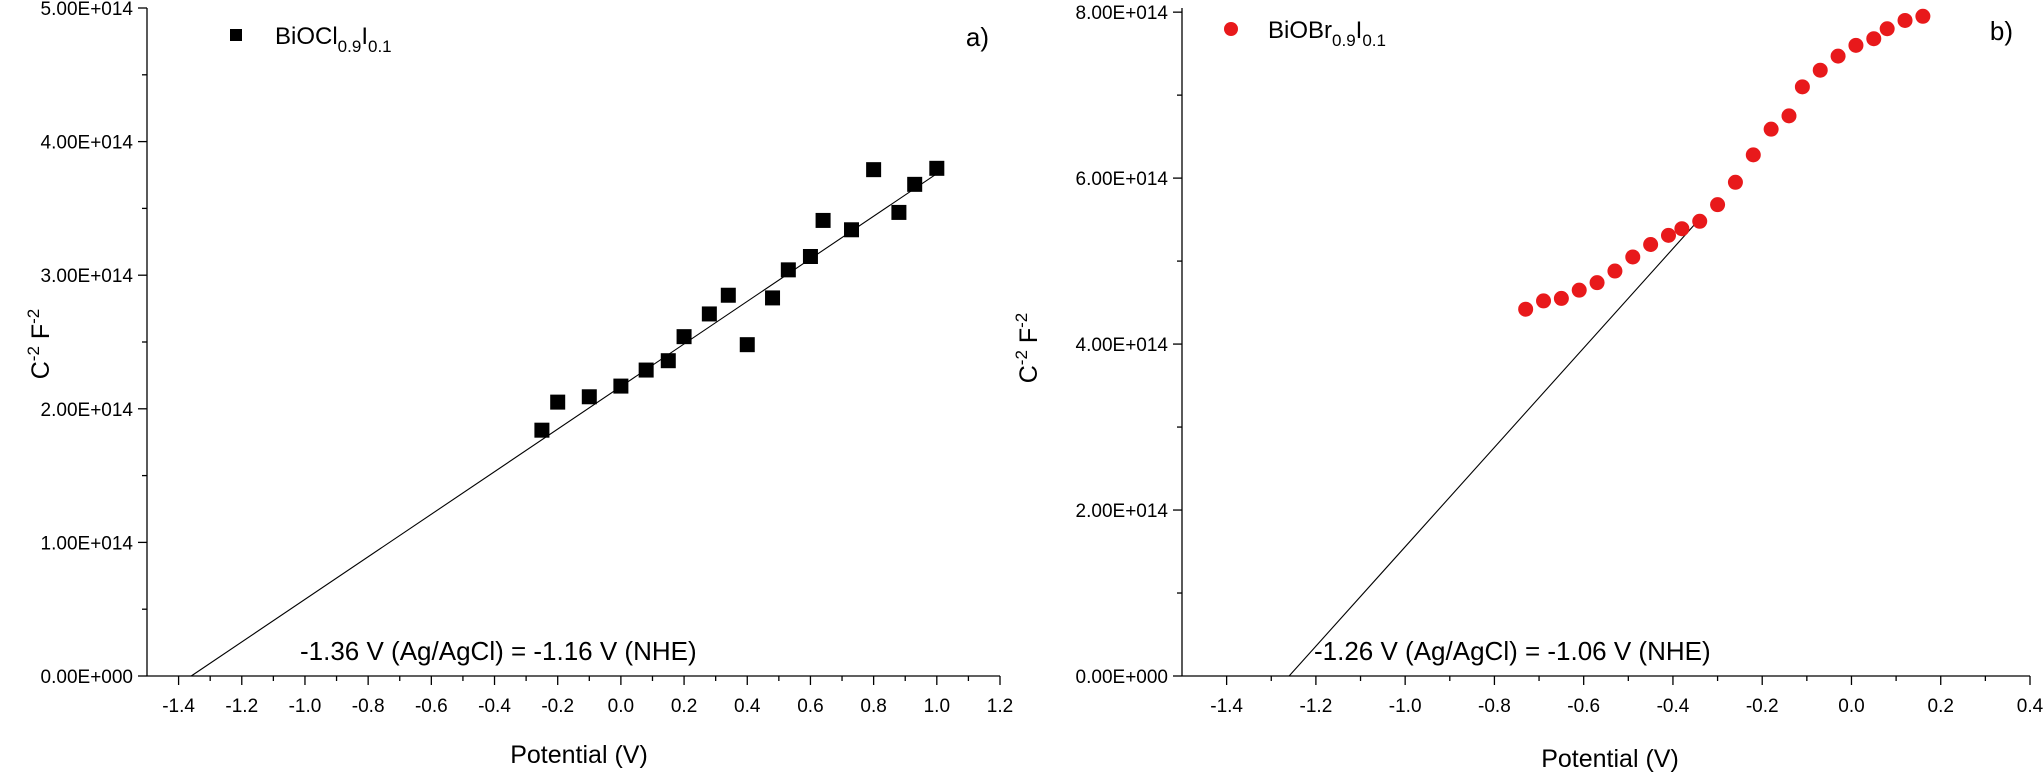  I want to click on x-axis: -1.4 -1.2 -1.0 -0.8 -0.6 -0.4 -0.2 0.0 0.2 0.4, so click(1612, 696).